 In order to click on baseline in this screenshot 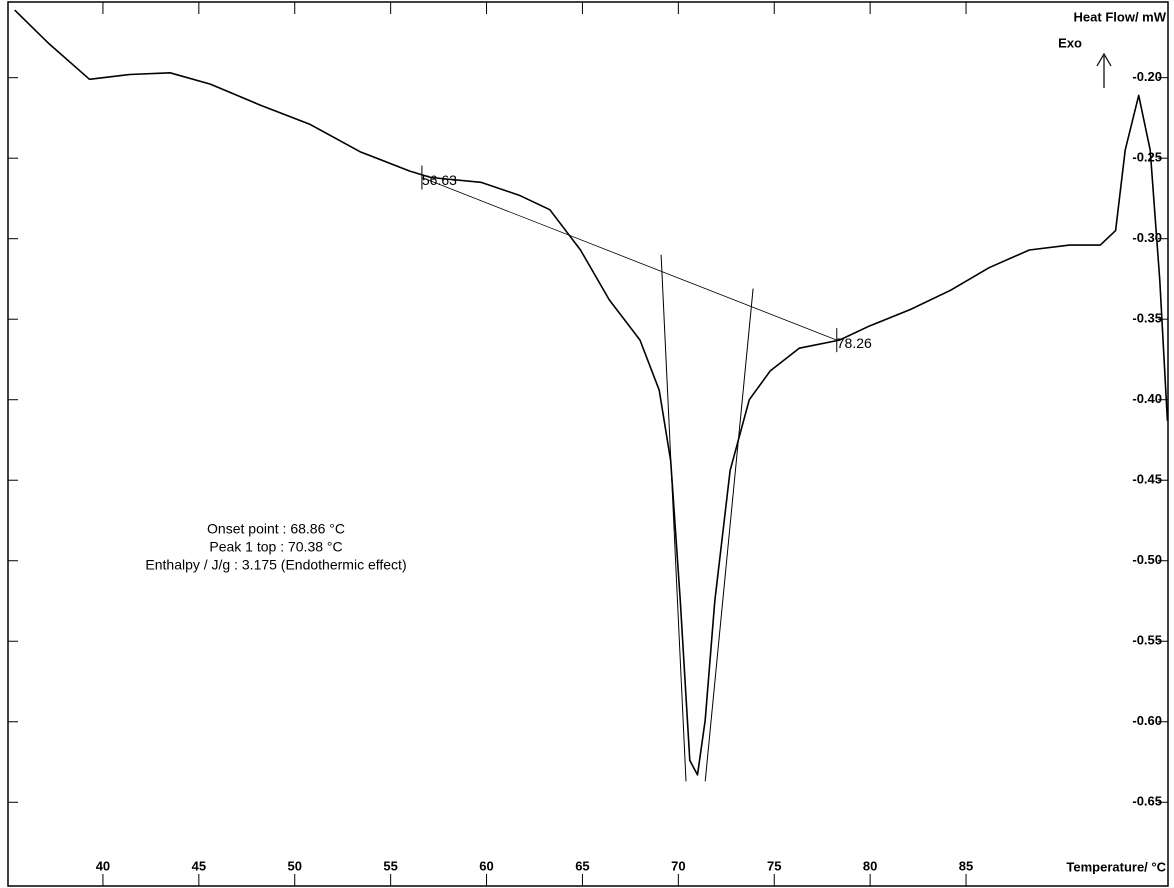, I will do `click(629, 259)`.